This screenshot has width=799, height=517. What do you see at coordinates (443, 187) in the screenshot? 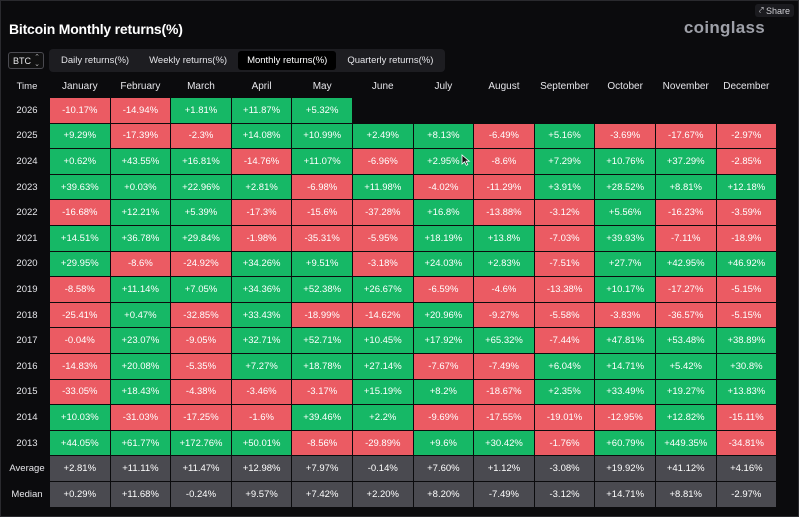
I see `return-cell: -4.02%` at bounding box center [443, 187].